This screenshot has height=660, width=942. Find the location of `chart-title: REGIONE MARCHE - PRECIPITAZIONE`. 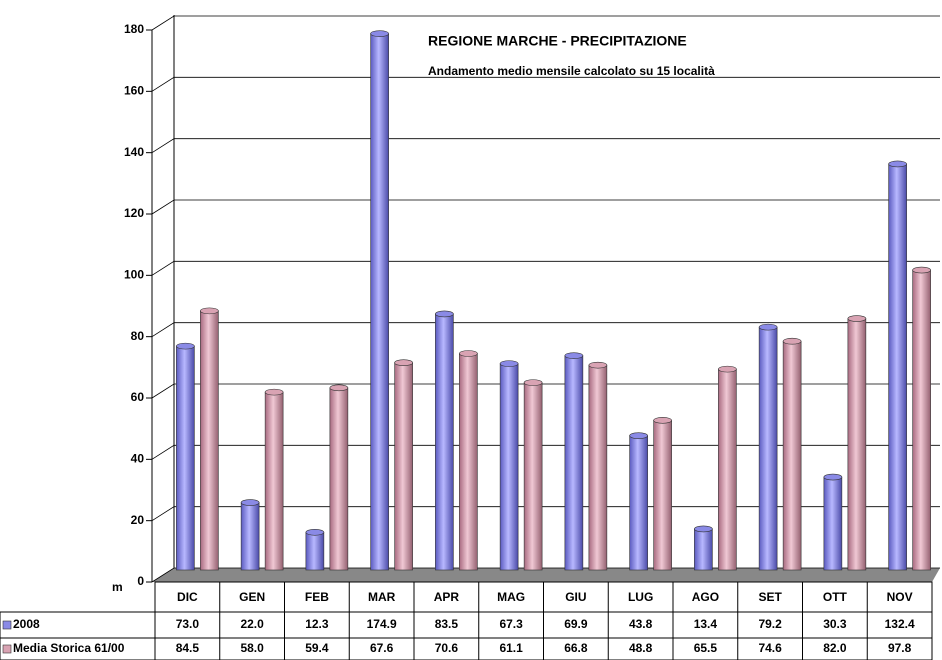

chart-title: REGIONE MARCHE - PRECIPITAZIONE is located at coordinates (557, 41).